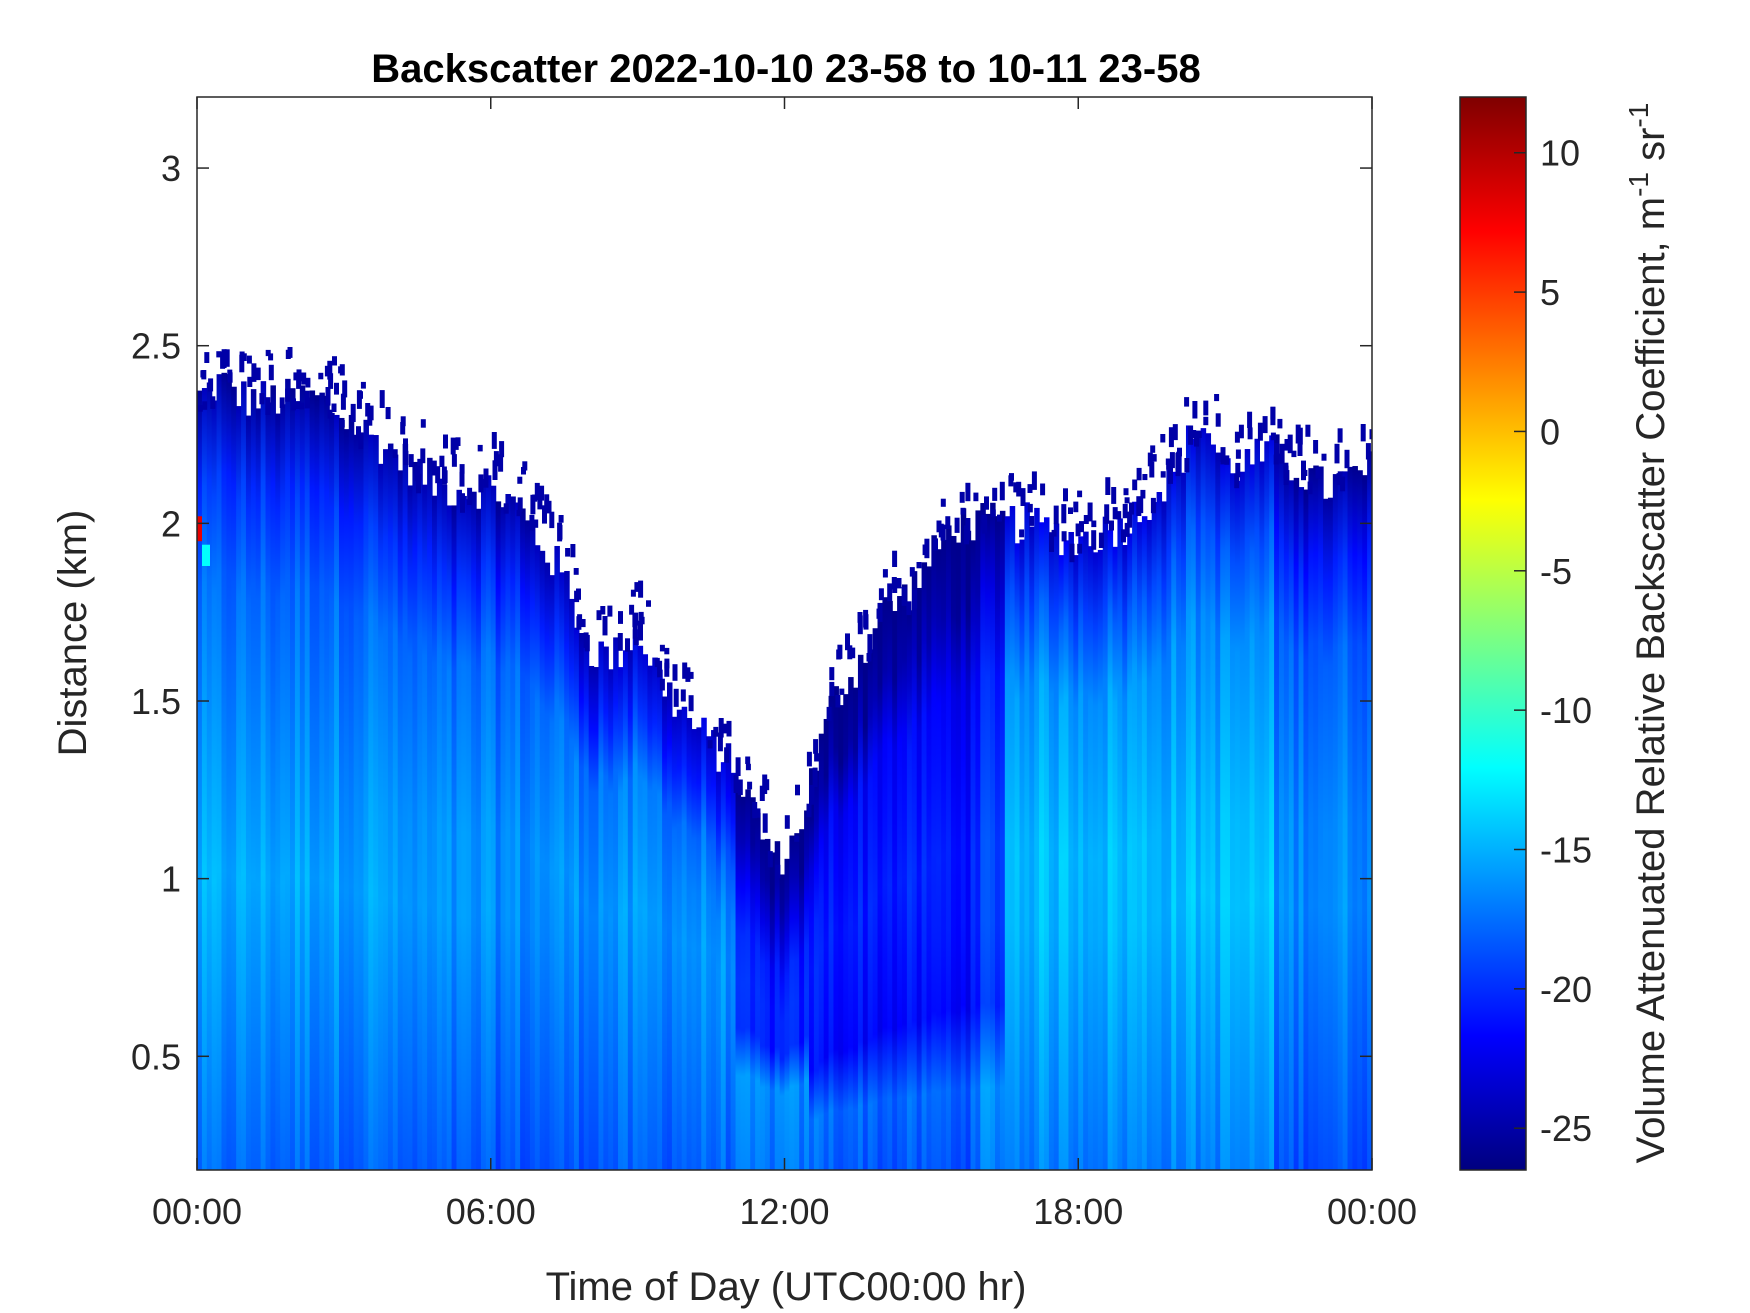 The height and width of the screenshot is (1313, 1750). I want to click on y-axis-label: Distance (km), so click(73, 633).